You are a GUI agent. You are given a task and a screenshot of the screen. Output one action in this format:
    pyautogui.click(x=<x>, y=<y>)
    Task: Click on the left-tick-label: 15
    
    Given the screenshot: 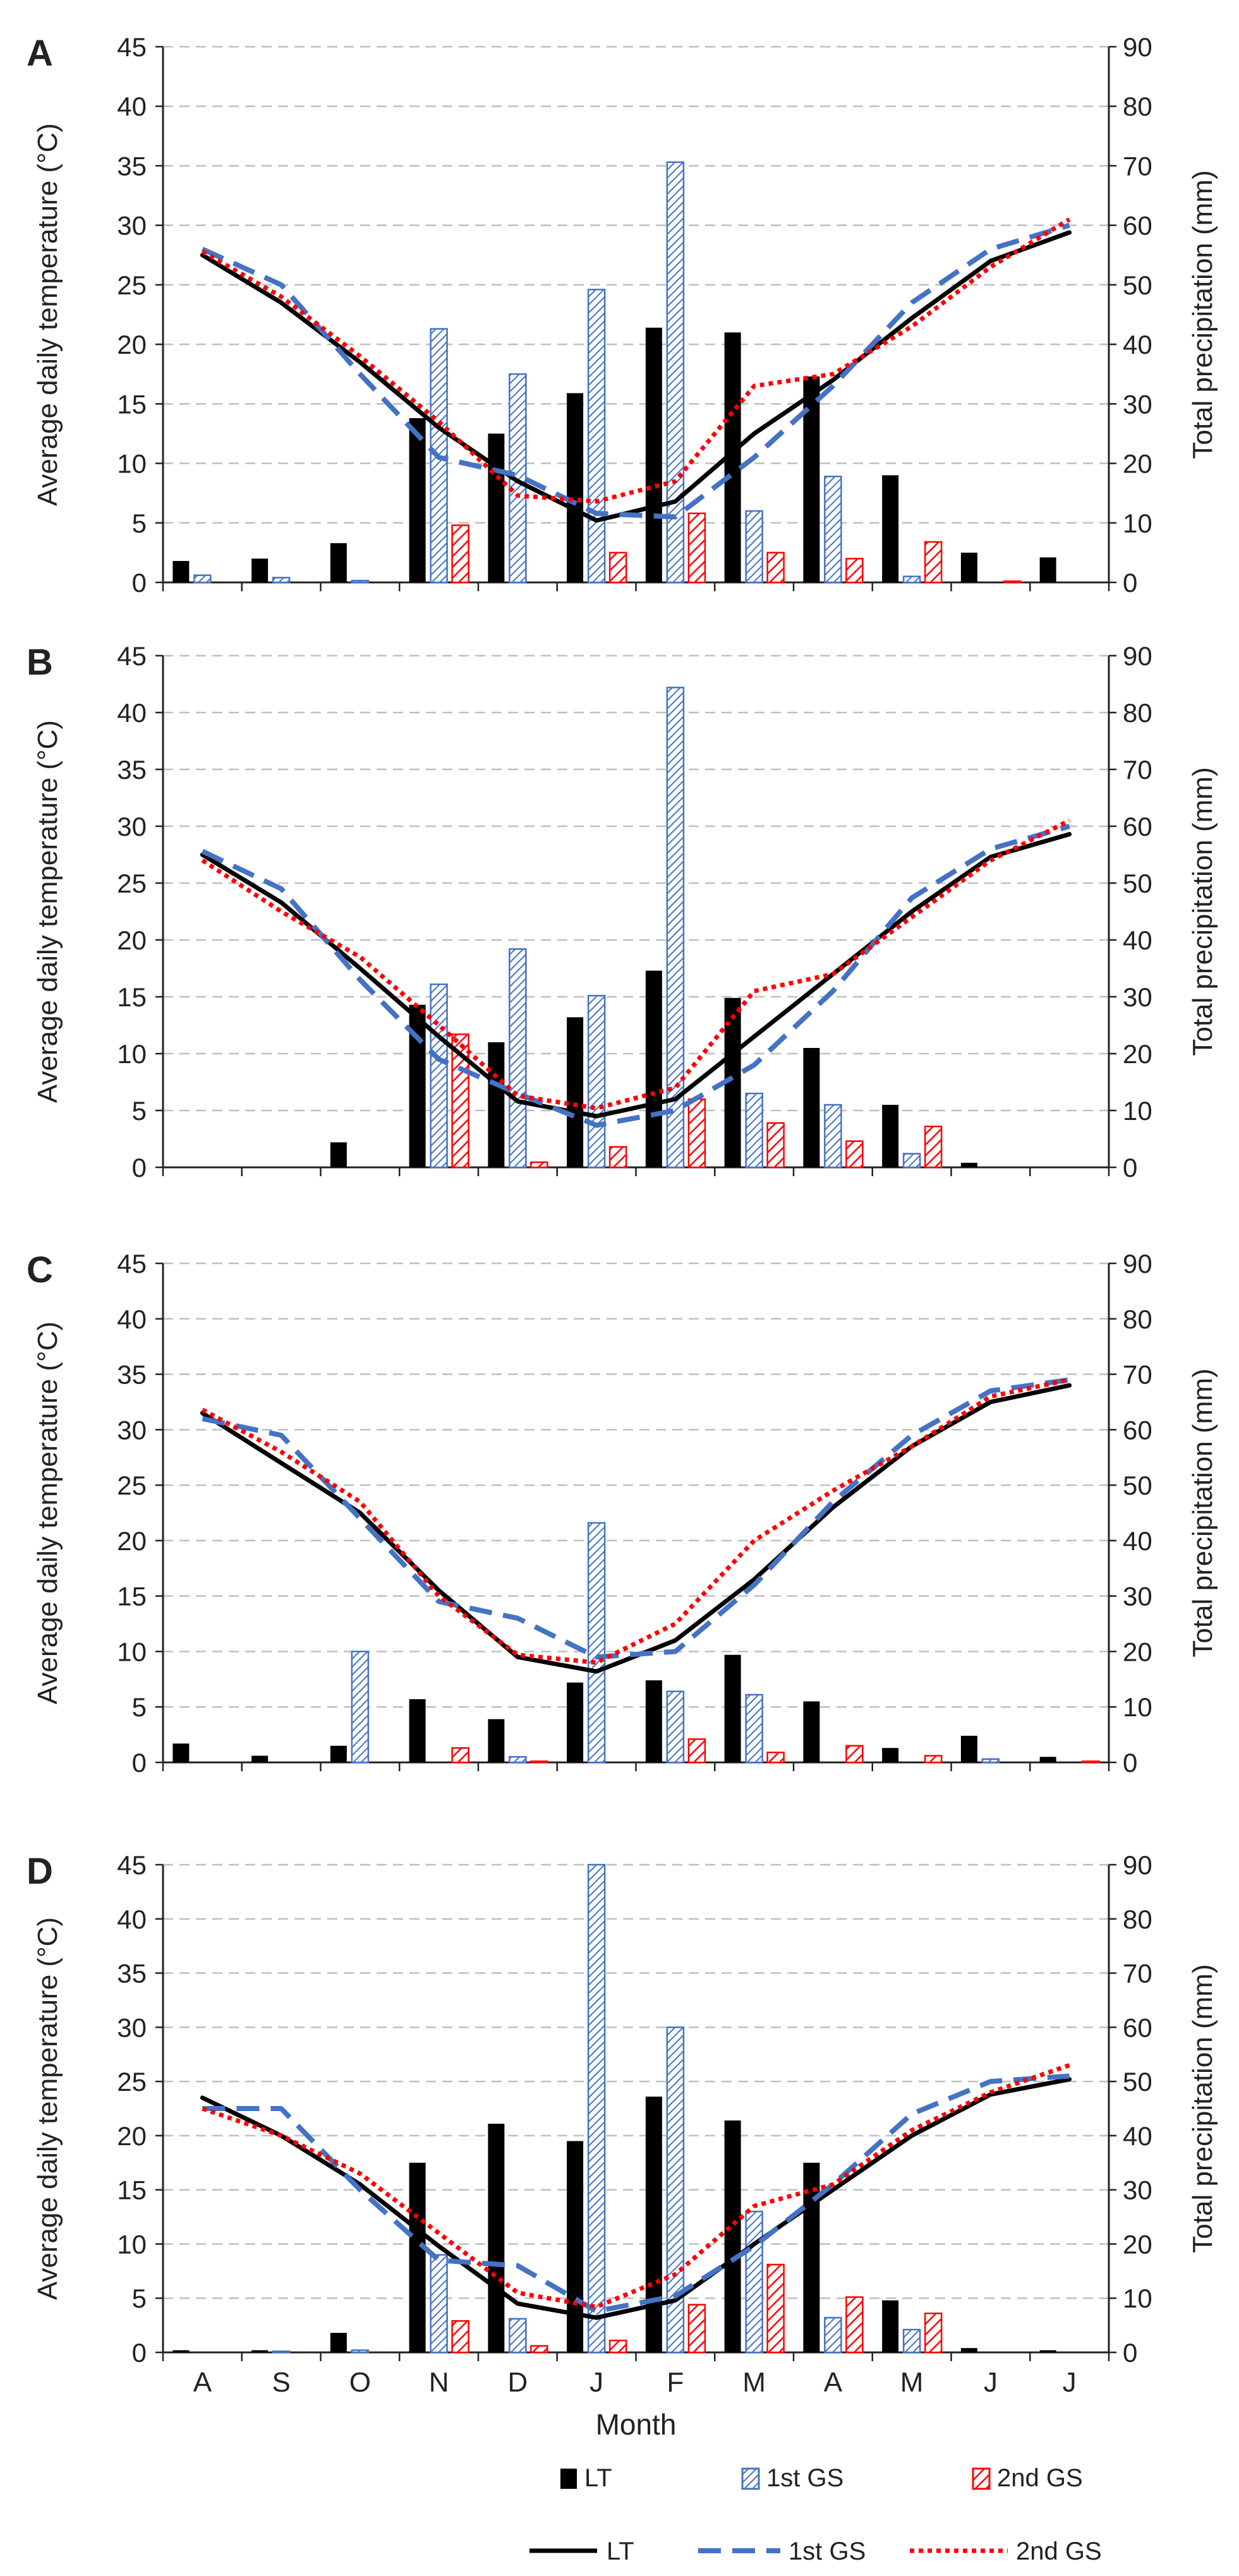 What is the action you would take?
    pyautogui.click(x=132, y=1596)
    